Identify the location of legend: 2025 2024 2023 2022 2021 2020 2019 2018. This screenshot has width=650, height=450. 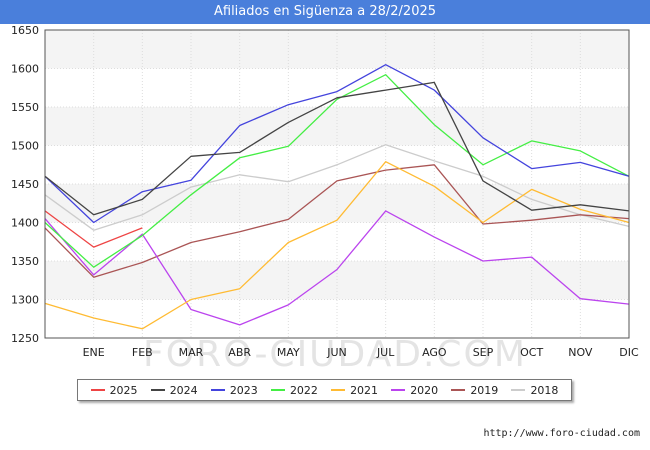
(324, 390).